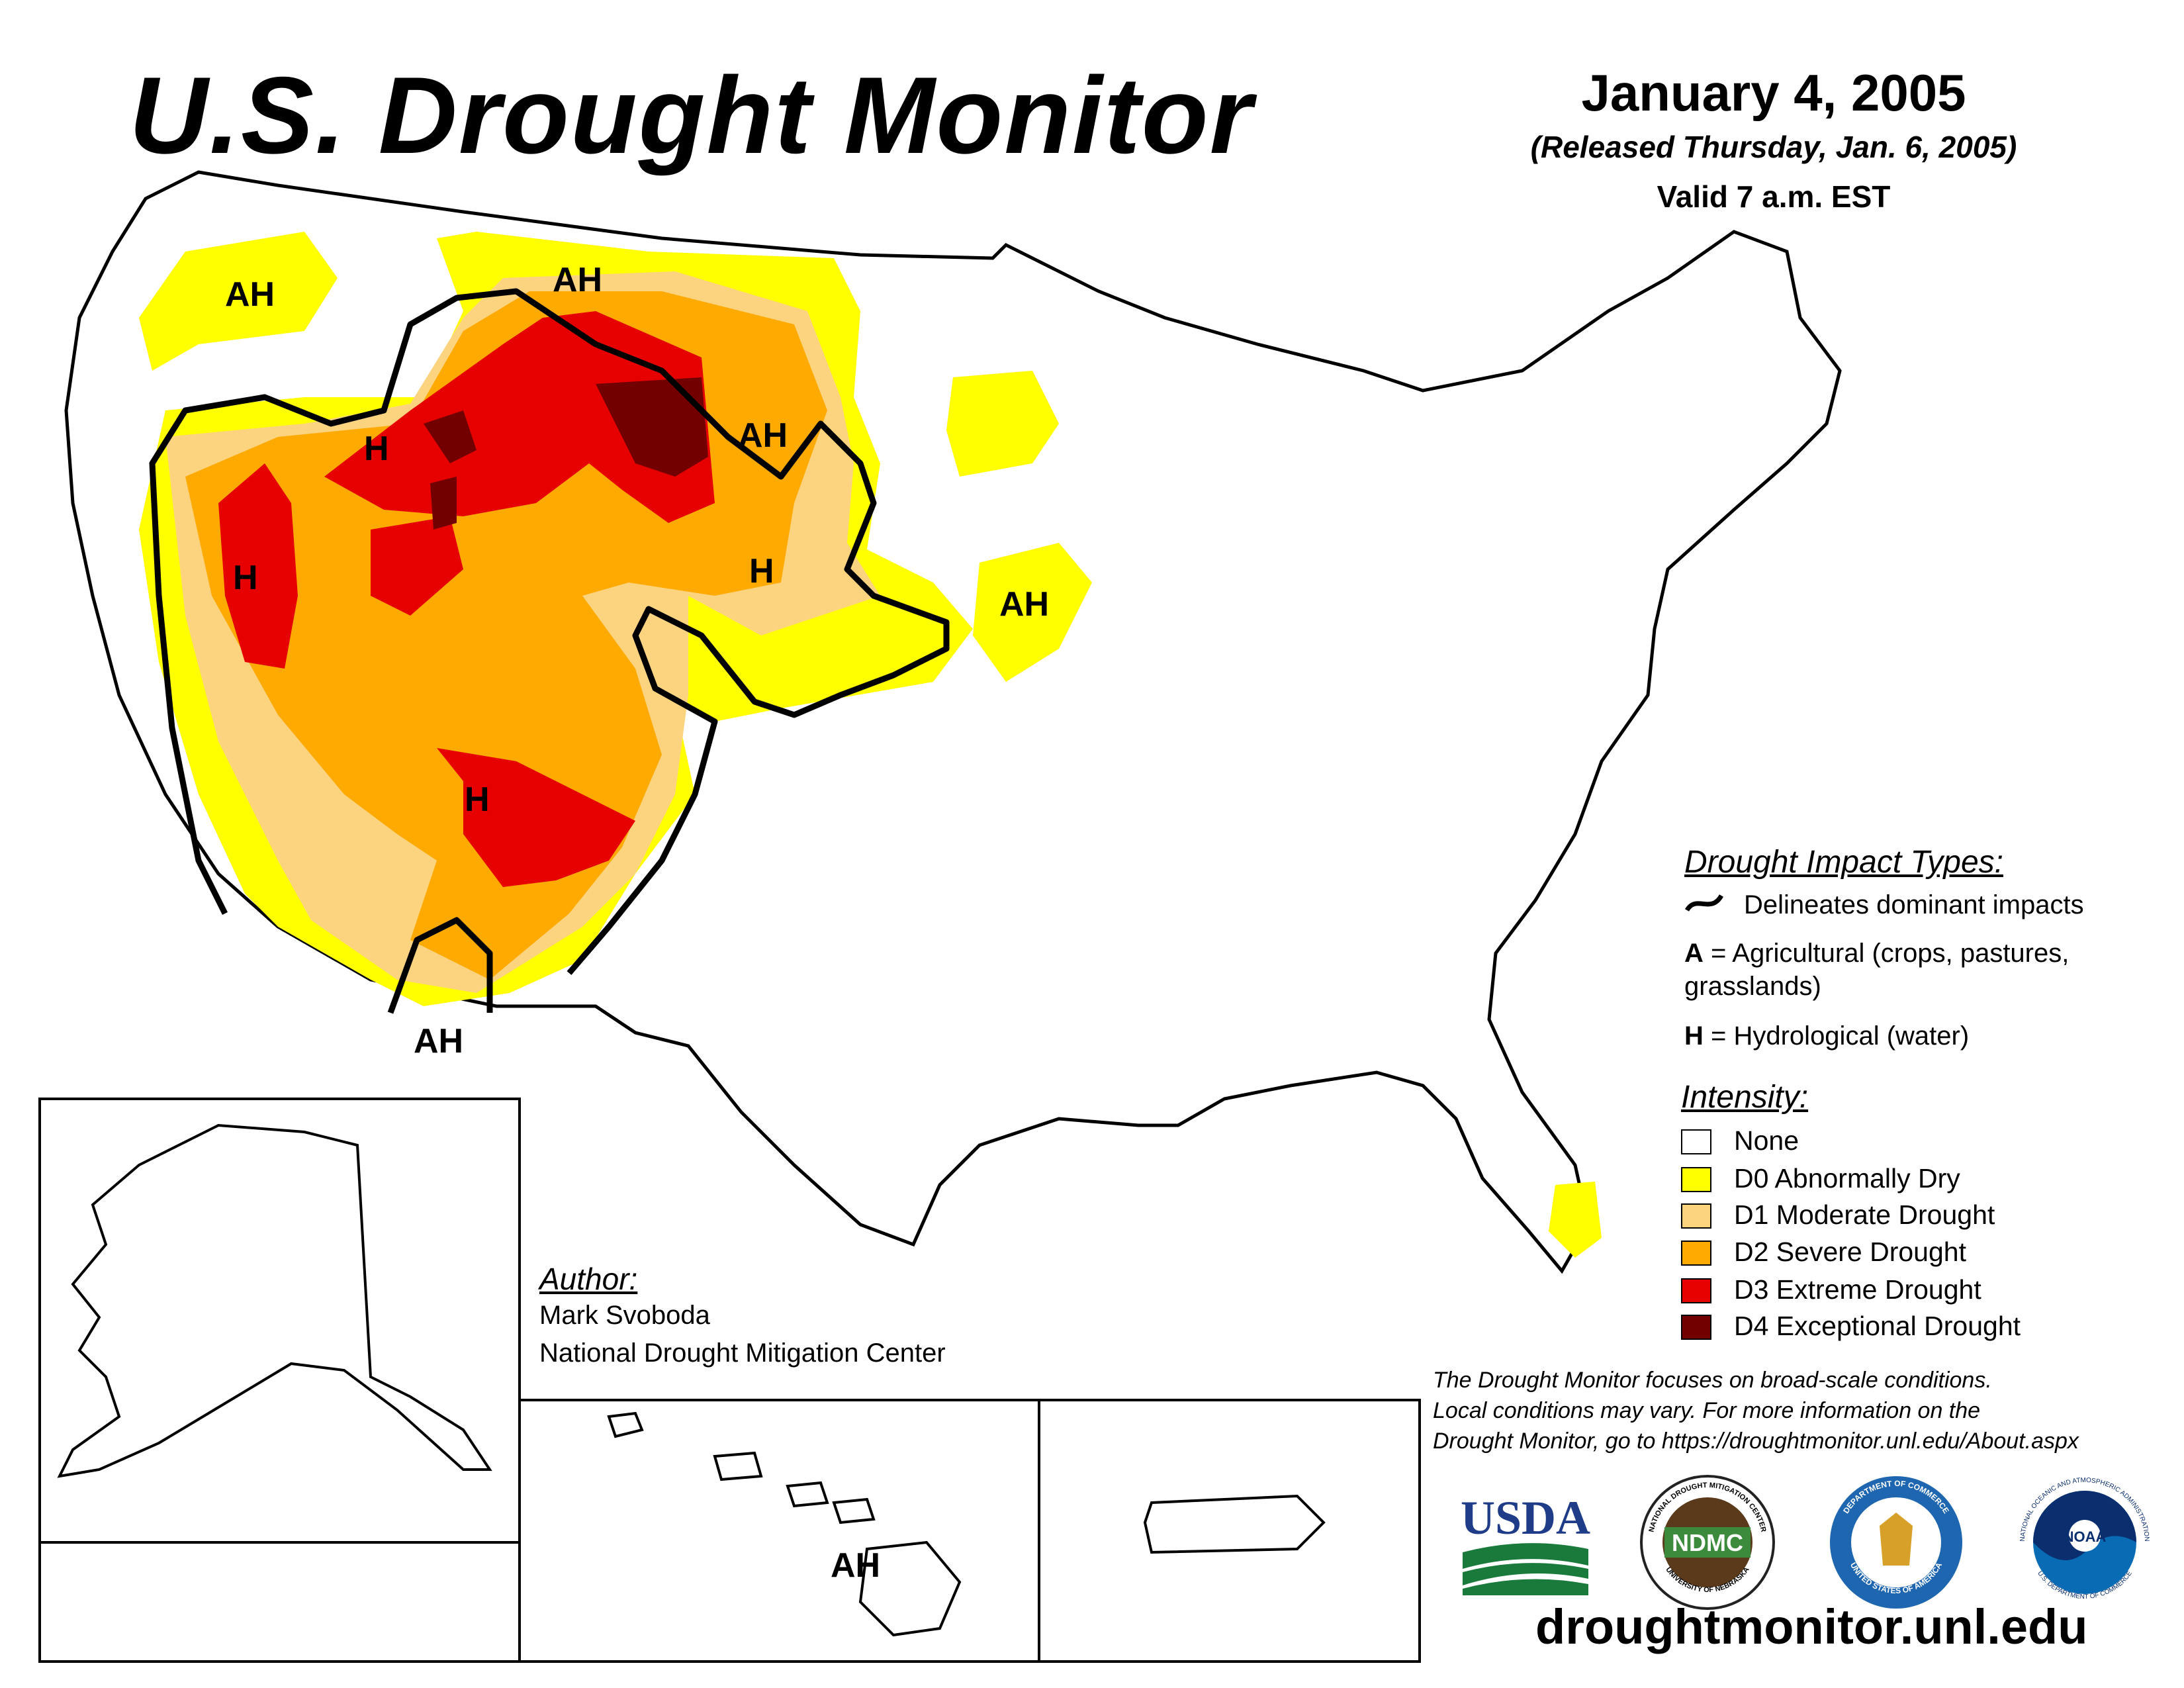 The width and height of the screenshot is (2184, 1688). I want to click on d0-area-iowa, so click(1032, 612).